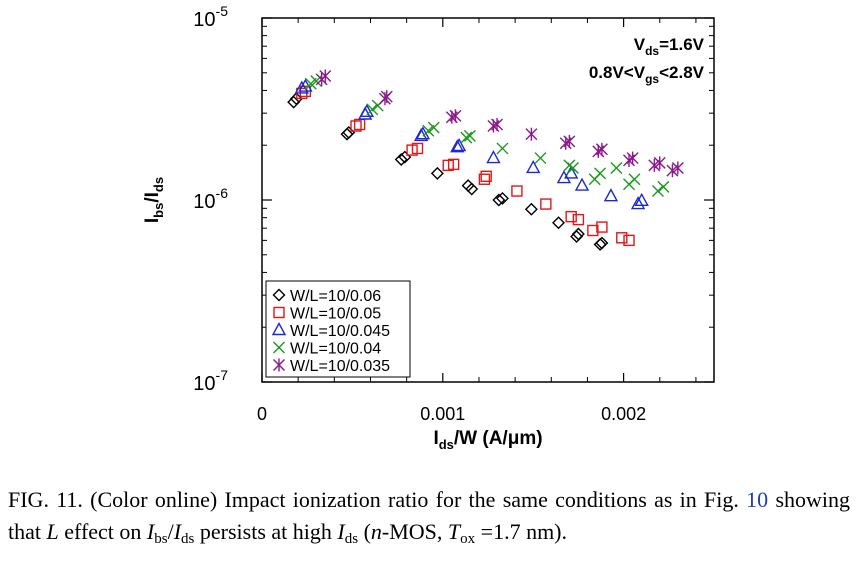 The image size is (858, 586). Describe the element at coordinates (341, 531) in the screenshot. I see `caption-ids2: I` at that location.